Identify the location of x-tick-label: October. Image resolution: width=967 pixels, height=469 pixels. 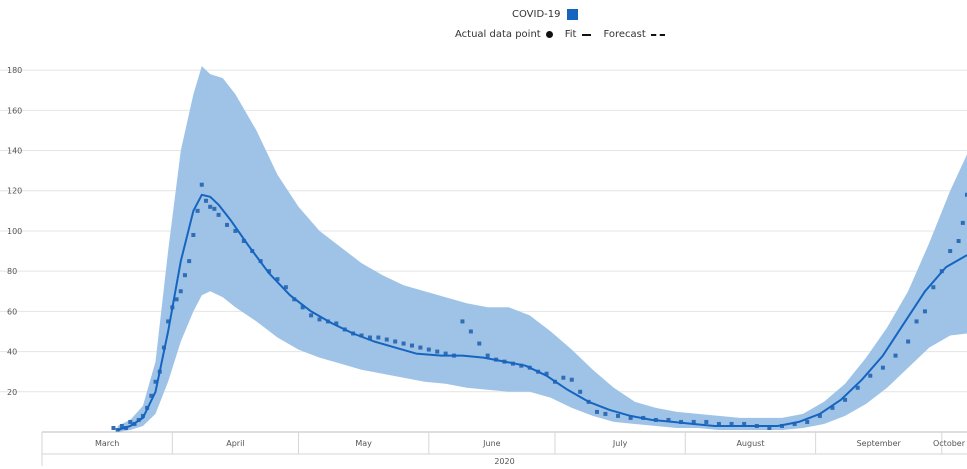
(949, 443).